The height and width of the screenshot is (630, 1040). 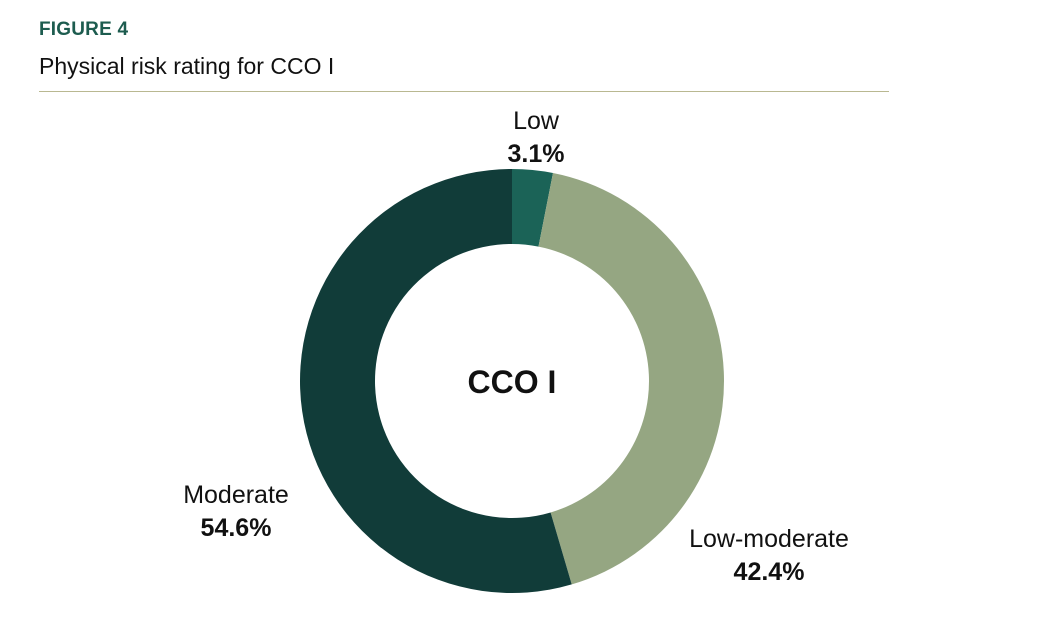 What do you see at coordinates (236, 495) in the screenshot?
I see `slice-label-moderate: Moderate` at bounding box center [236, 495].